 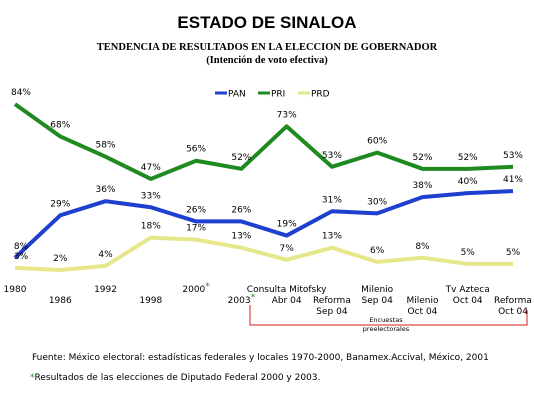 I want to click on x-tick-text: 1986, so click(x=60, y=301).